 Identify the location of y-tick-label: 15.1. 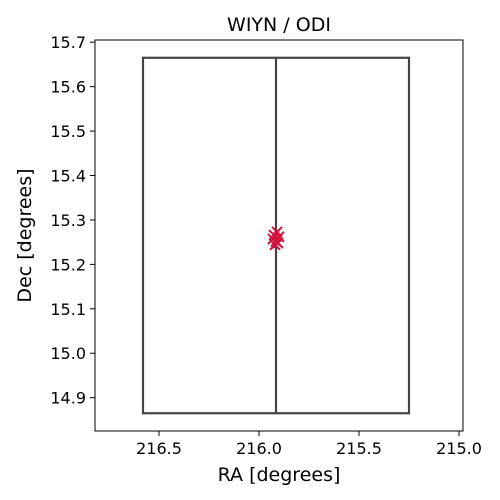
(68, 309).